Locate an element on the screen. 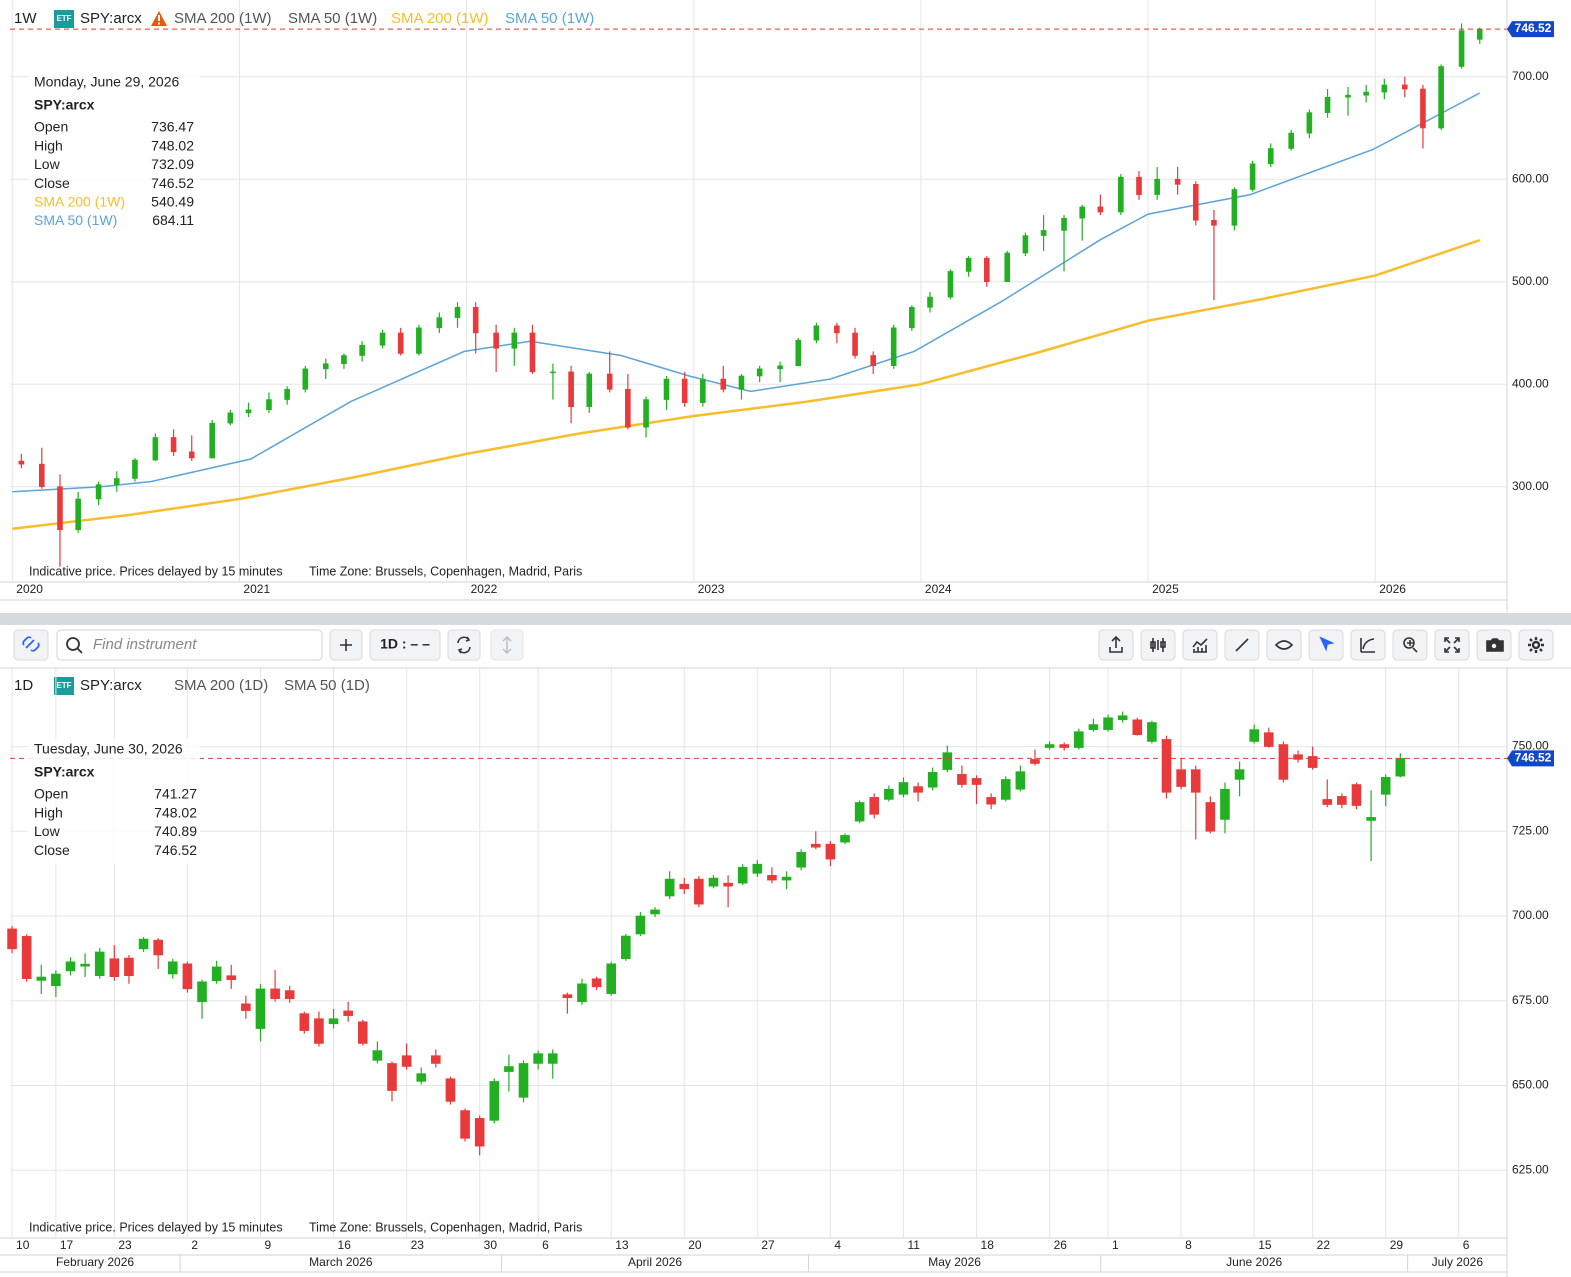 The width and height of the screenshot is (1571, 1277). month-label: April 2026 is located at coordinates (655, 1262).